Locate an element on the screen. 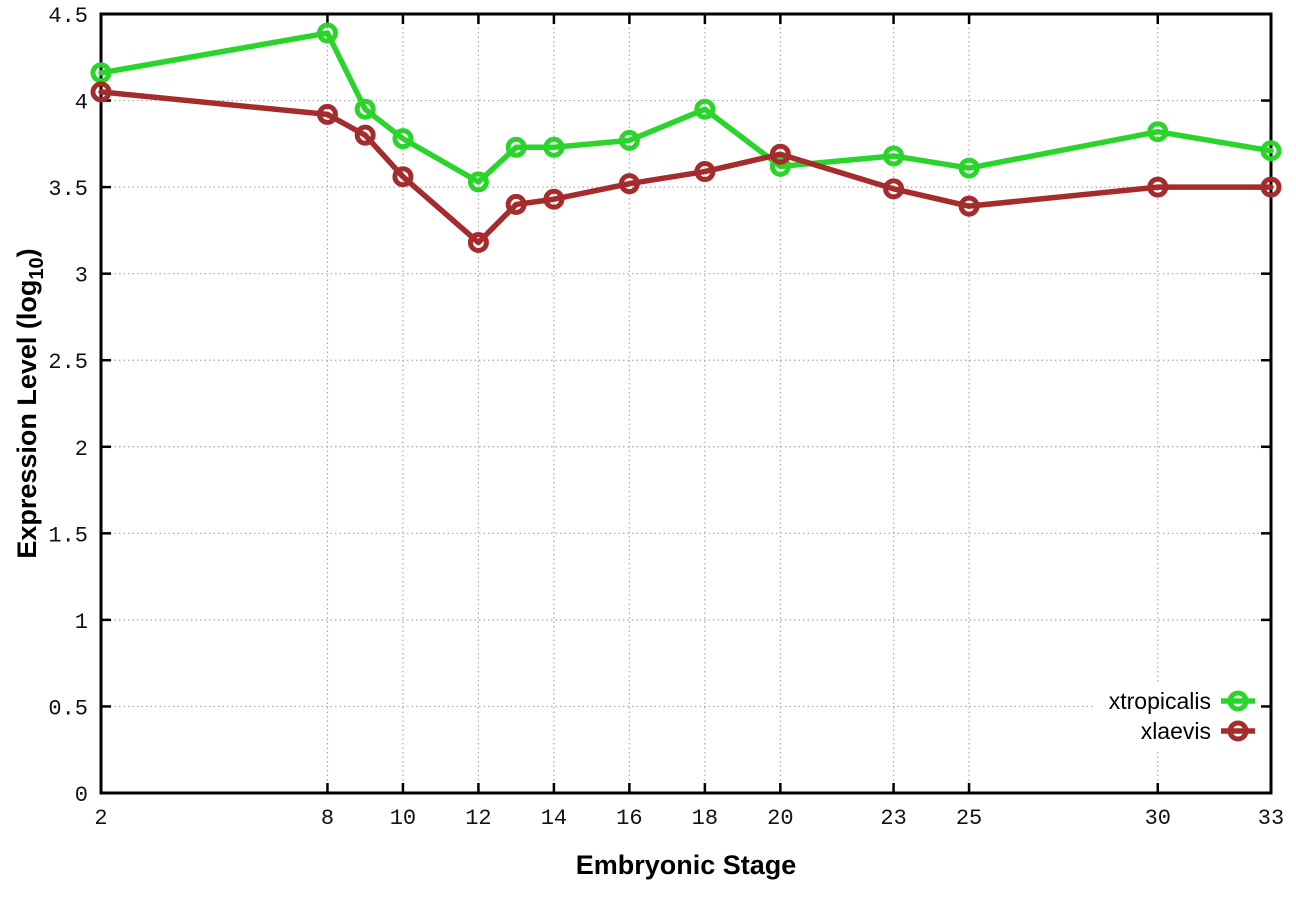  x-tick-label: 16 is located at coordinates (629, 818).